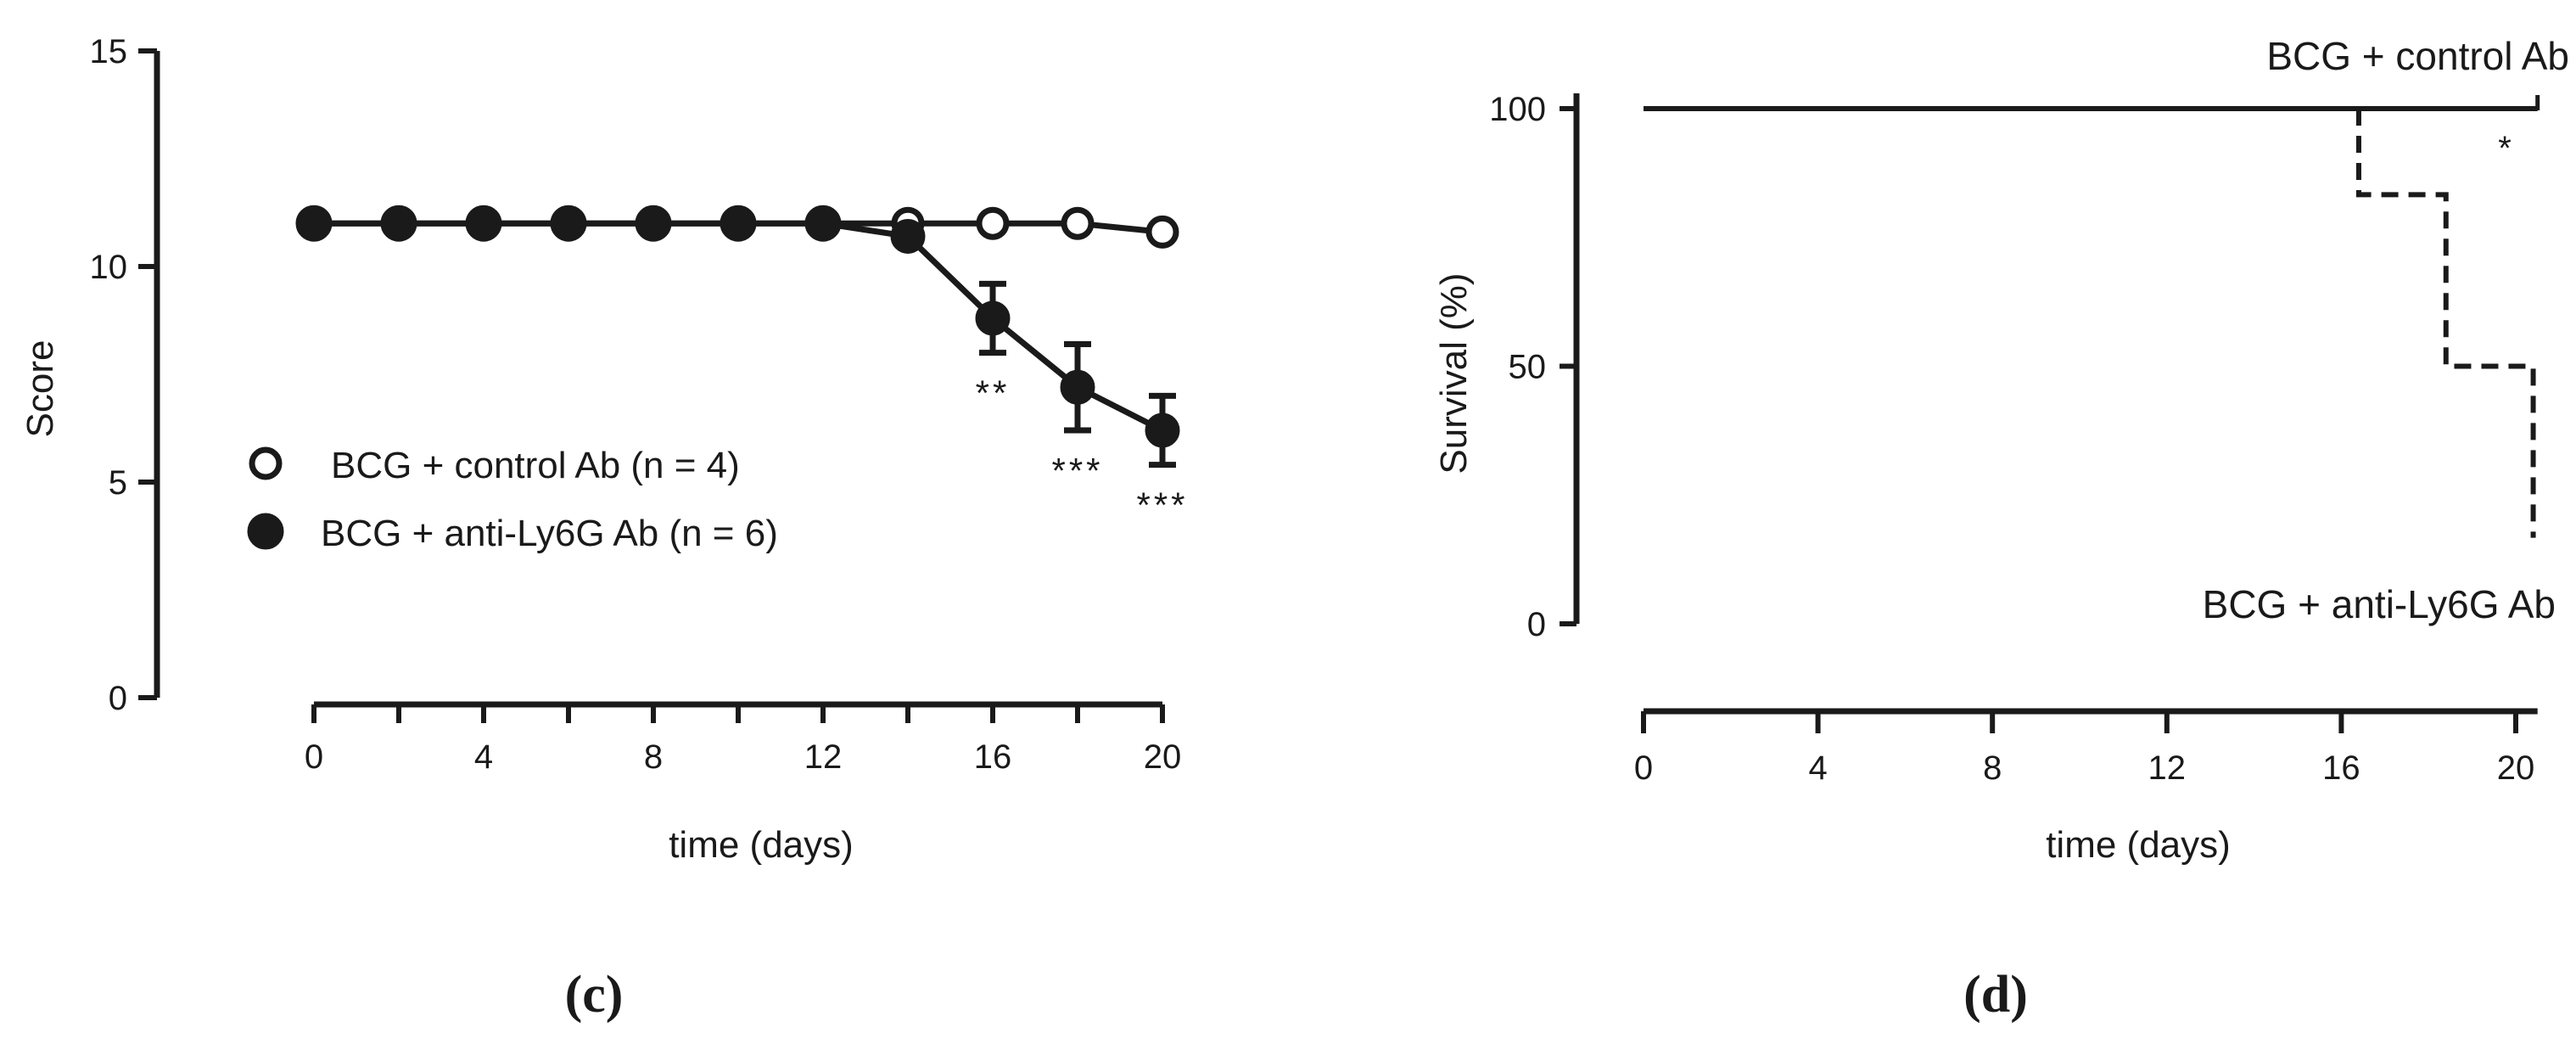  What do you see at coordinates (1995, 995) in the screenshot?
I see `d-panel-label: (d)` at bounding box center [1995, 995].